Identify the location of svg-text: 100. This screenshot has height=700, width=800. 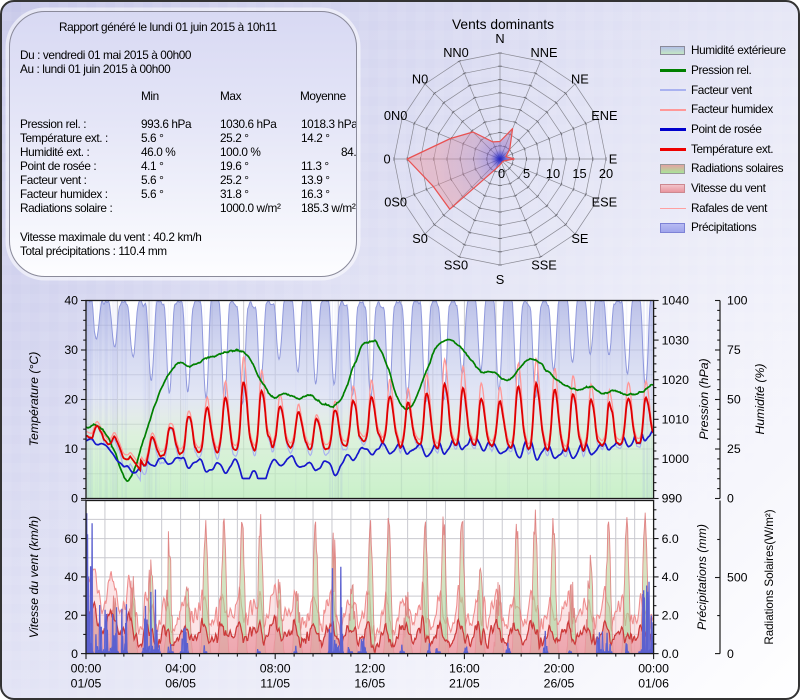
(737, 301).